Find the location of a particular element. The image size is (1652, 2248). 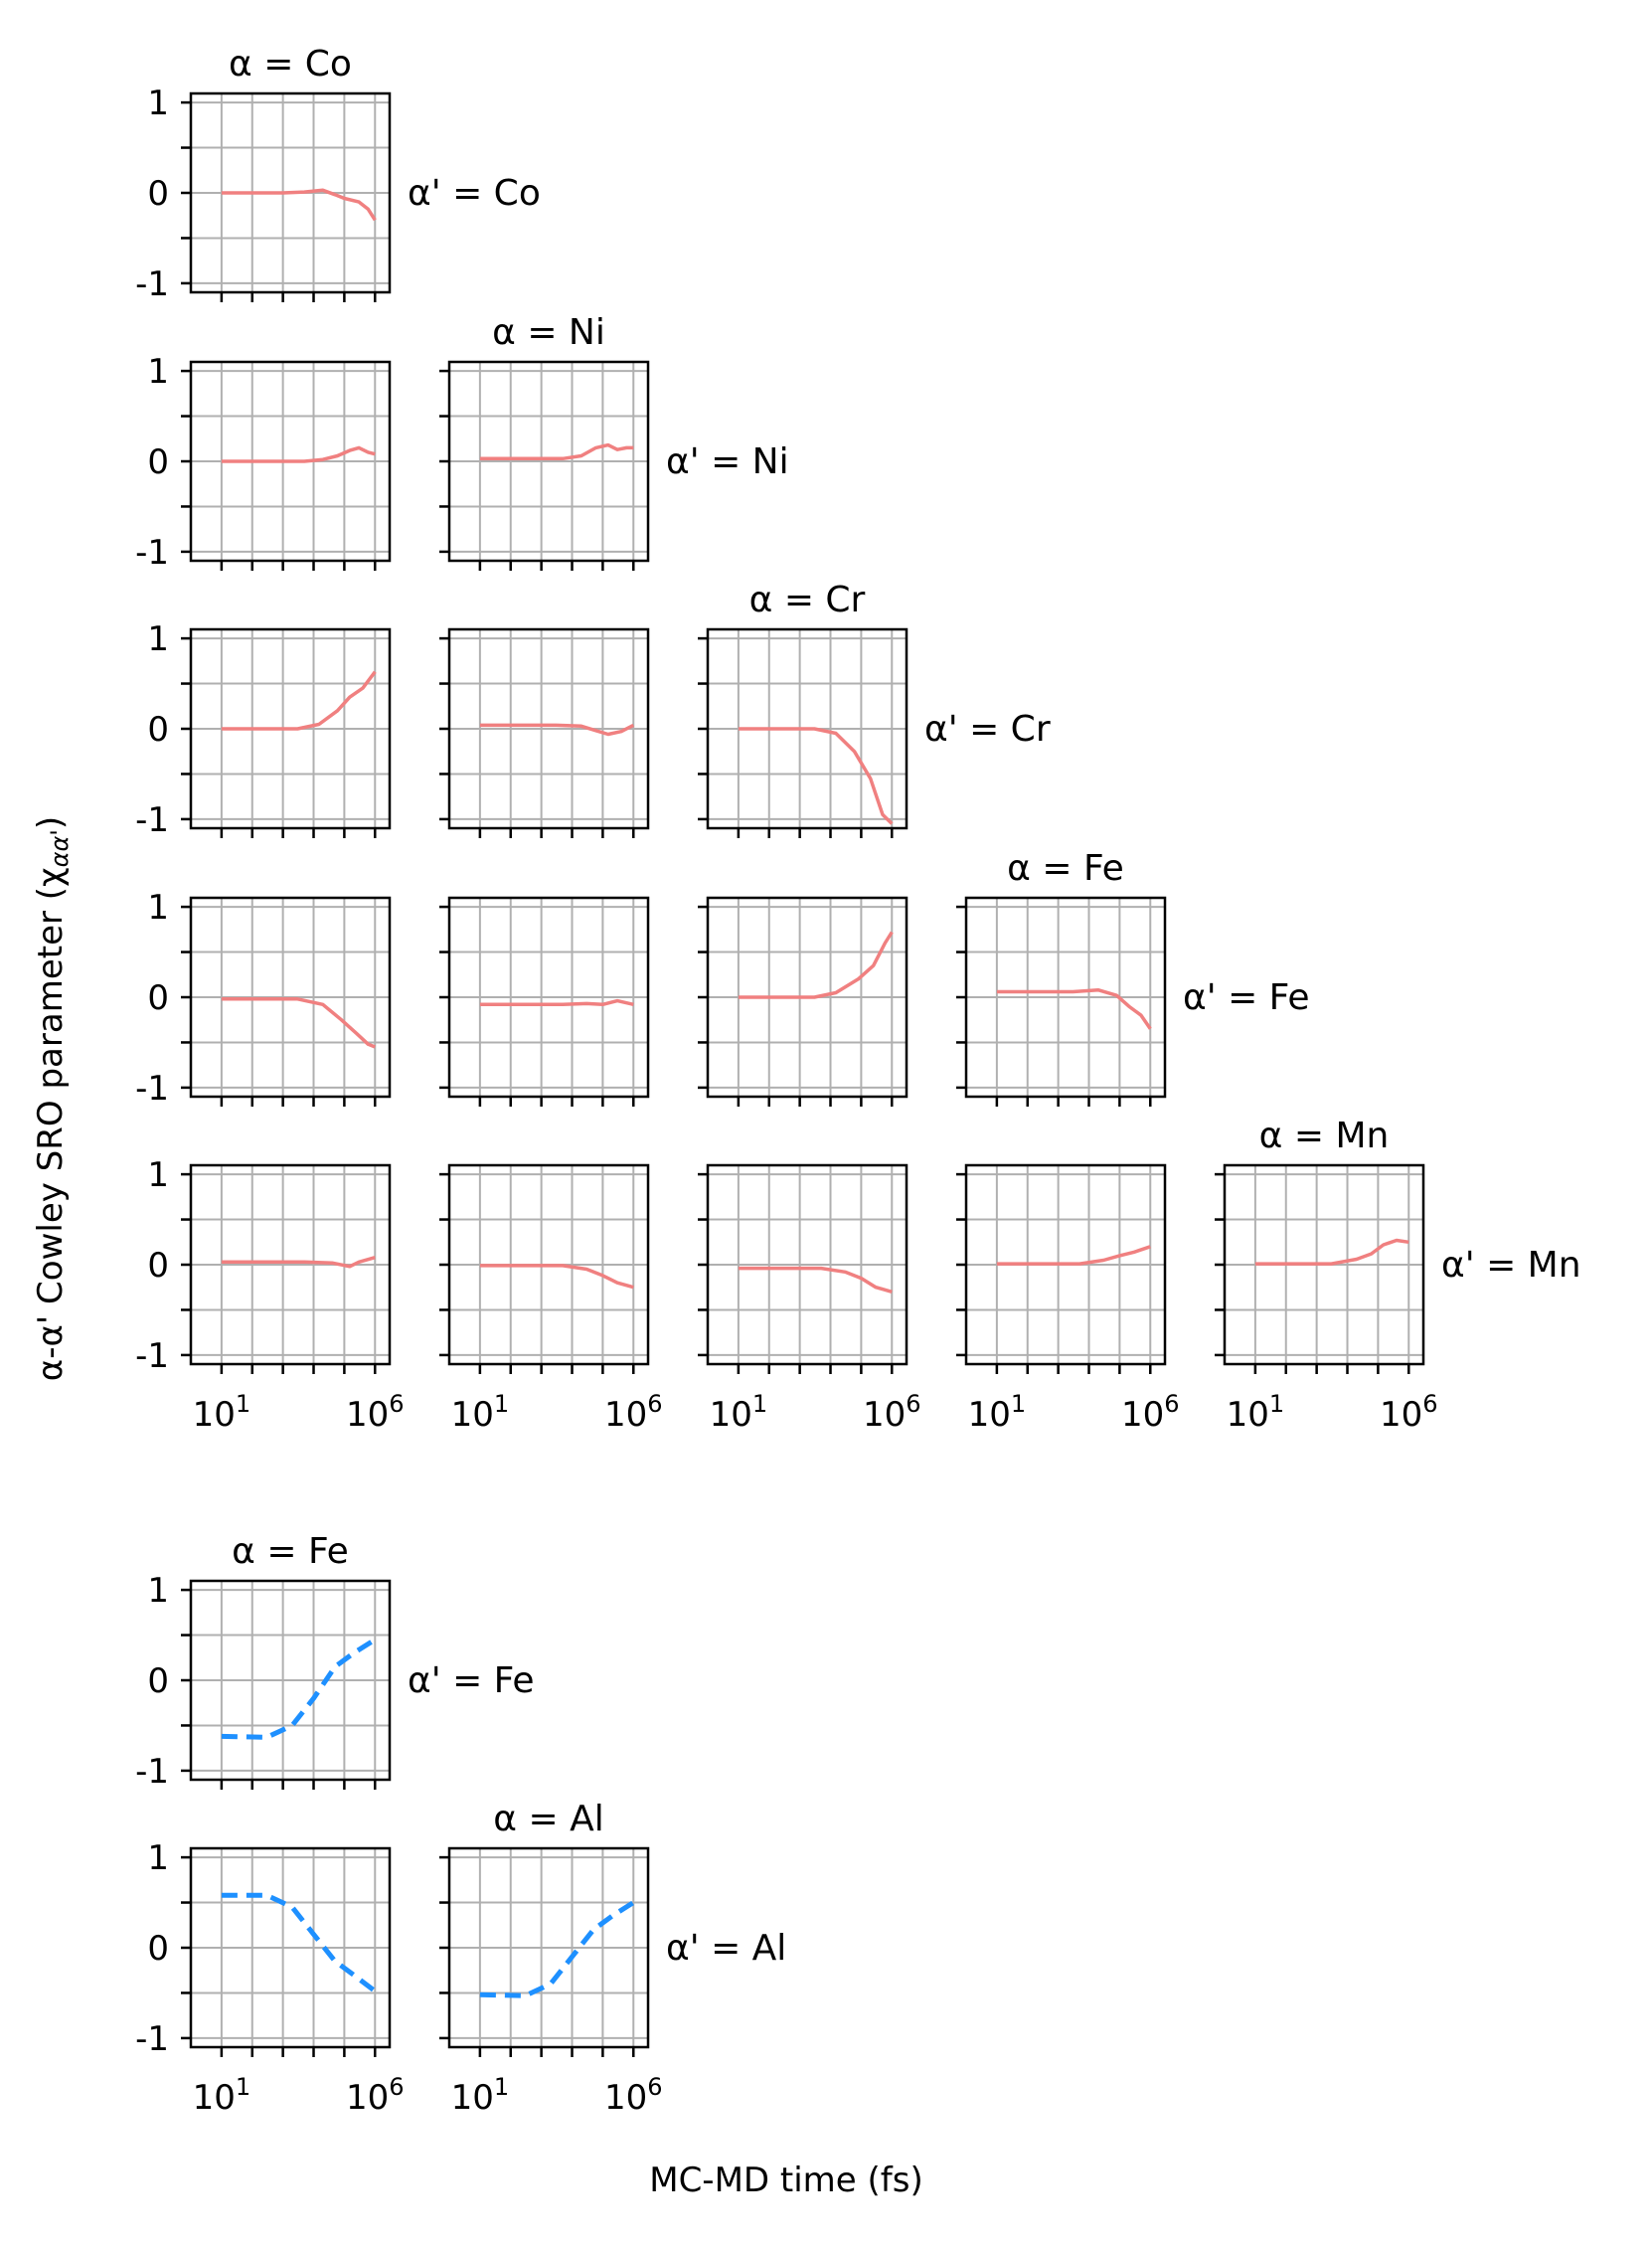

panel-bottom-r0-c0: -1 0 1 α = Fe α' = Fe is located at coordinates (334, 1661).